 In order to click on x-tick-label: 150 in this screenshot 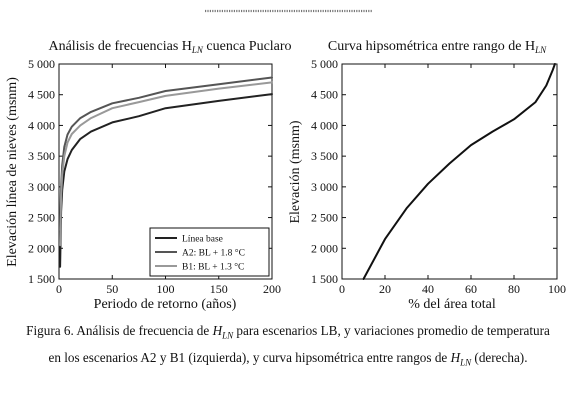, I will do `click(219, 289)`.